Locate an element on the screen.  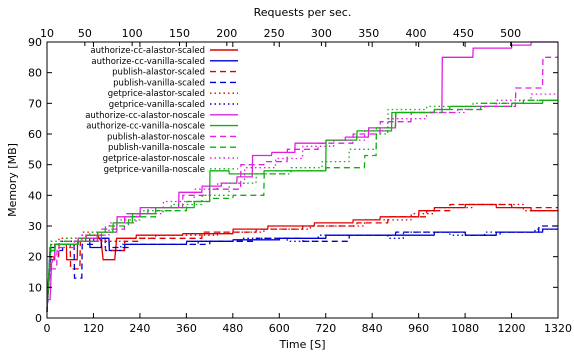
y-tick-label: 70 is located at coordinates (35, 103).